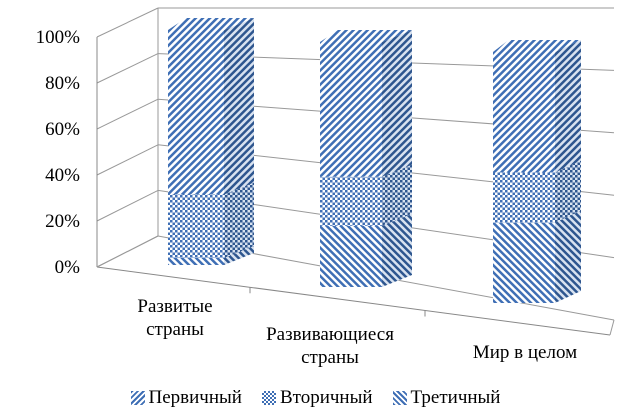 This screenshot has width=631, height=412. I want to click on y-tick-label: 60%, so click(62, 129).